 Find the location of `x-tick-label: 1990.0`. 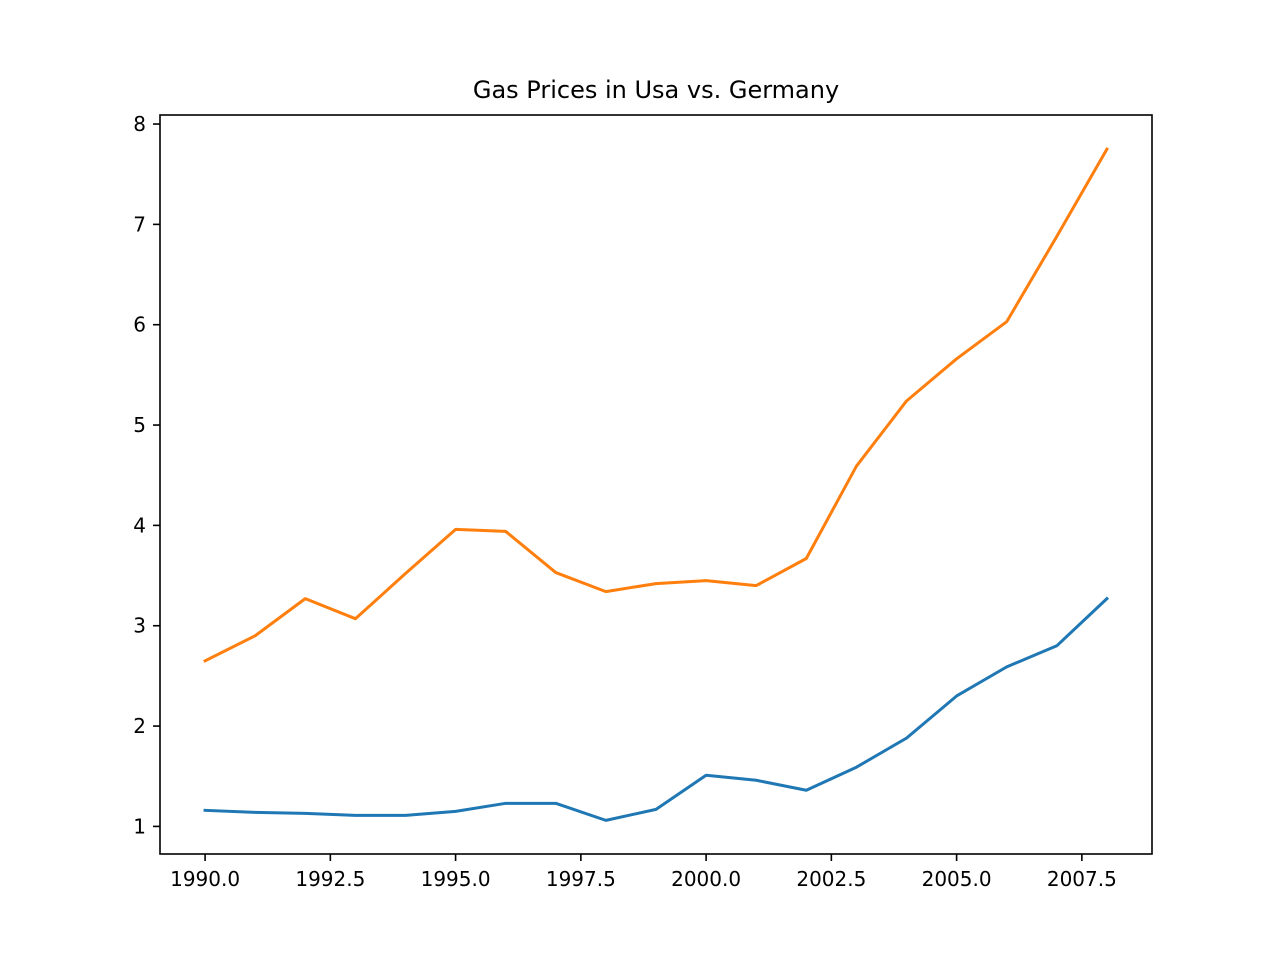

x-tick-label: 1990.0 is located at coordinates (205, 879).